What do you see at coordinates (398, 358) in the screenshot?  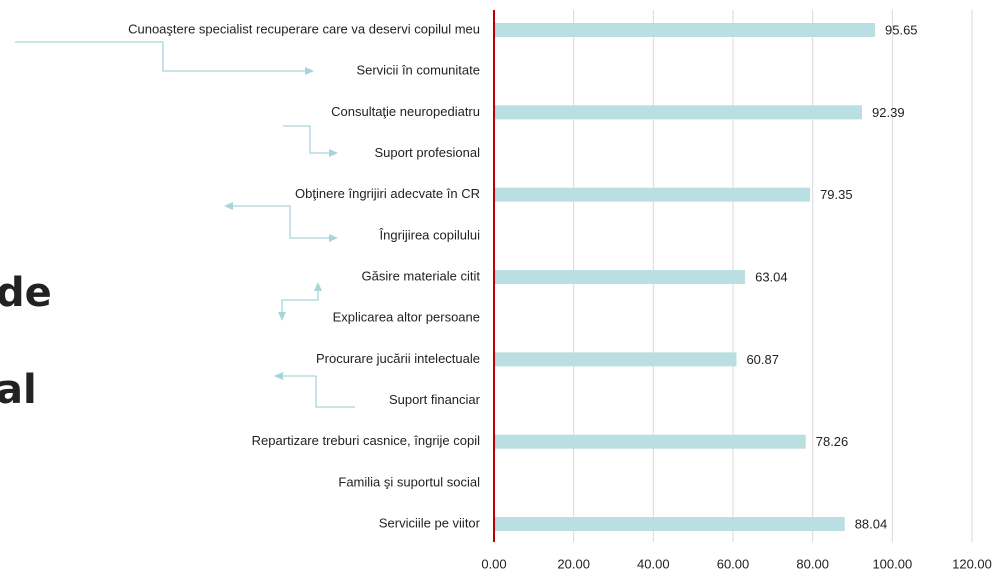 I see `y-tick-label: Procurare jucării intelectuale` at bounding box center [398, 358].